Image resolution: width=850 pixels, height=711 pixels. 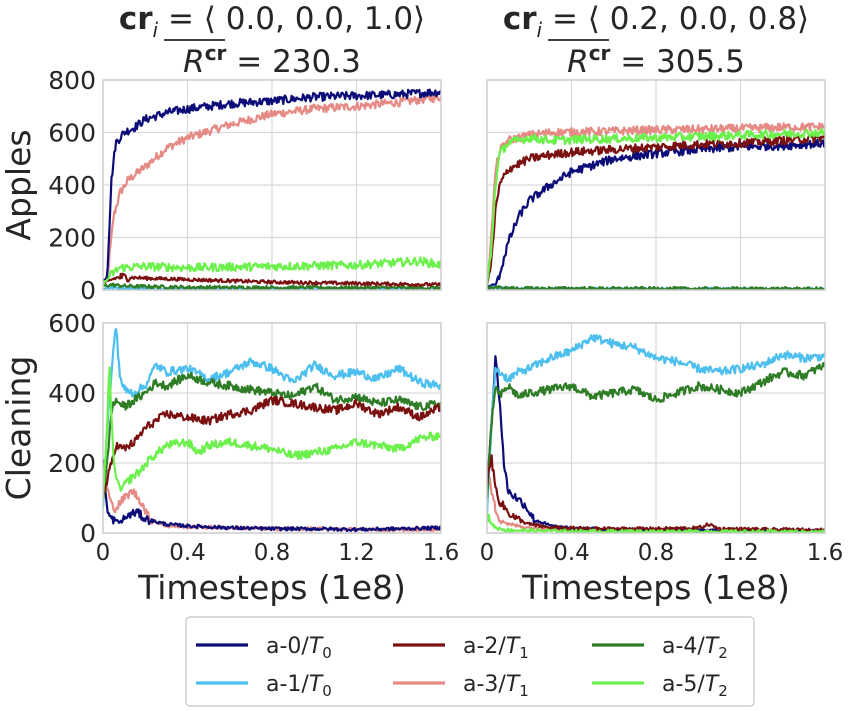 I want to click on panel-title-line1: cri = ⟨ 0.2, 0.0, 0.8⟩, so click(x=656, y=21).